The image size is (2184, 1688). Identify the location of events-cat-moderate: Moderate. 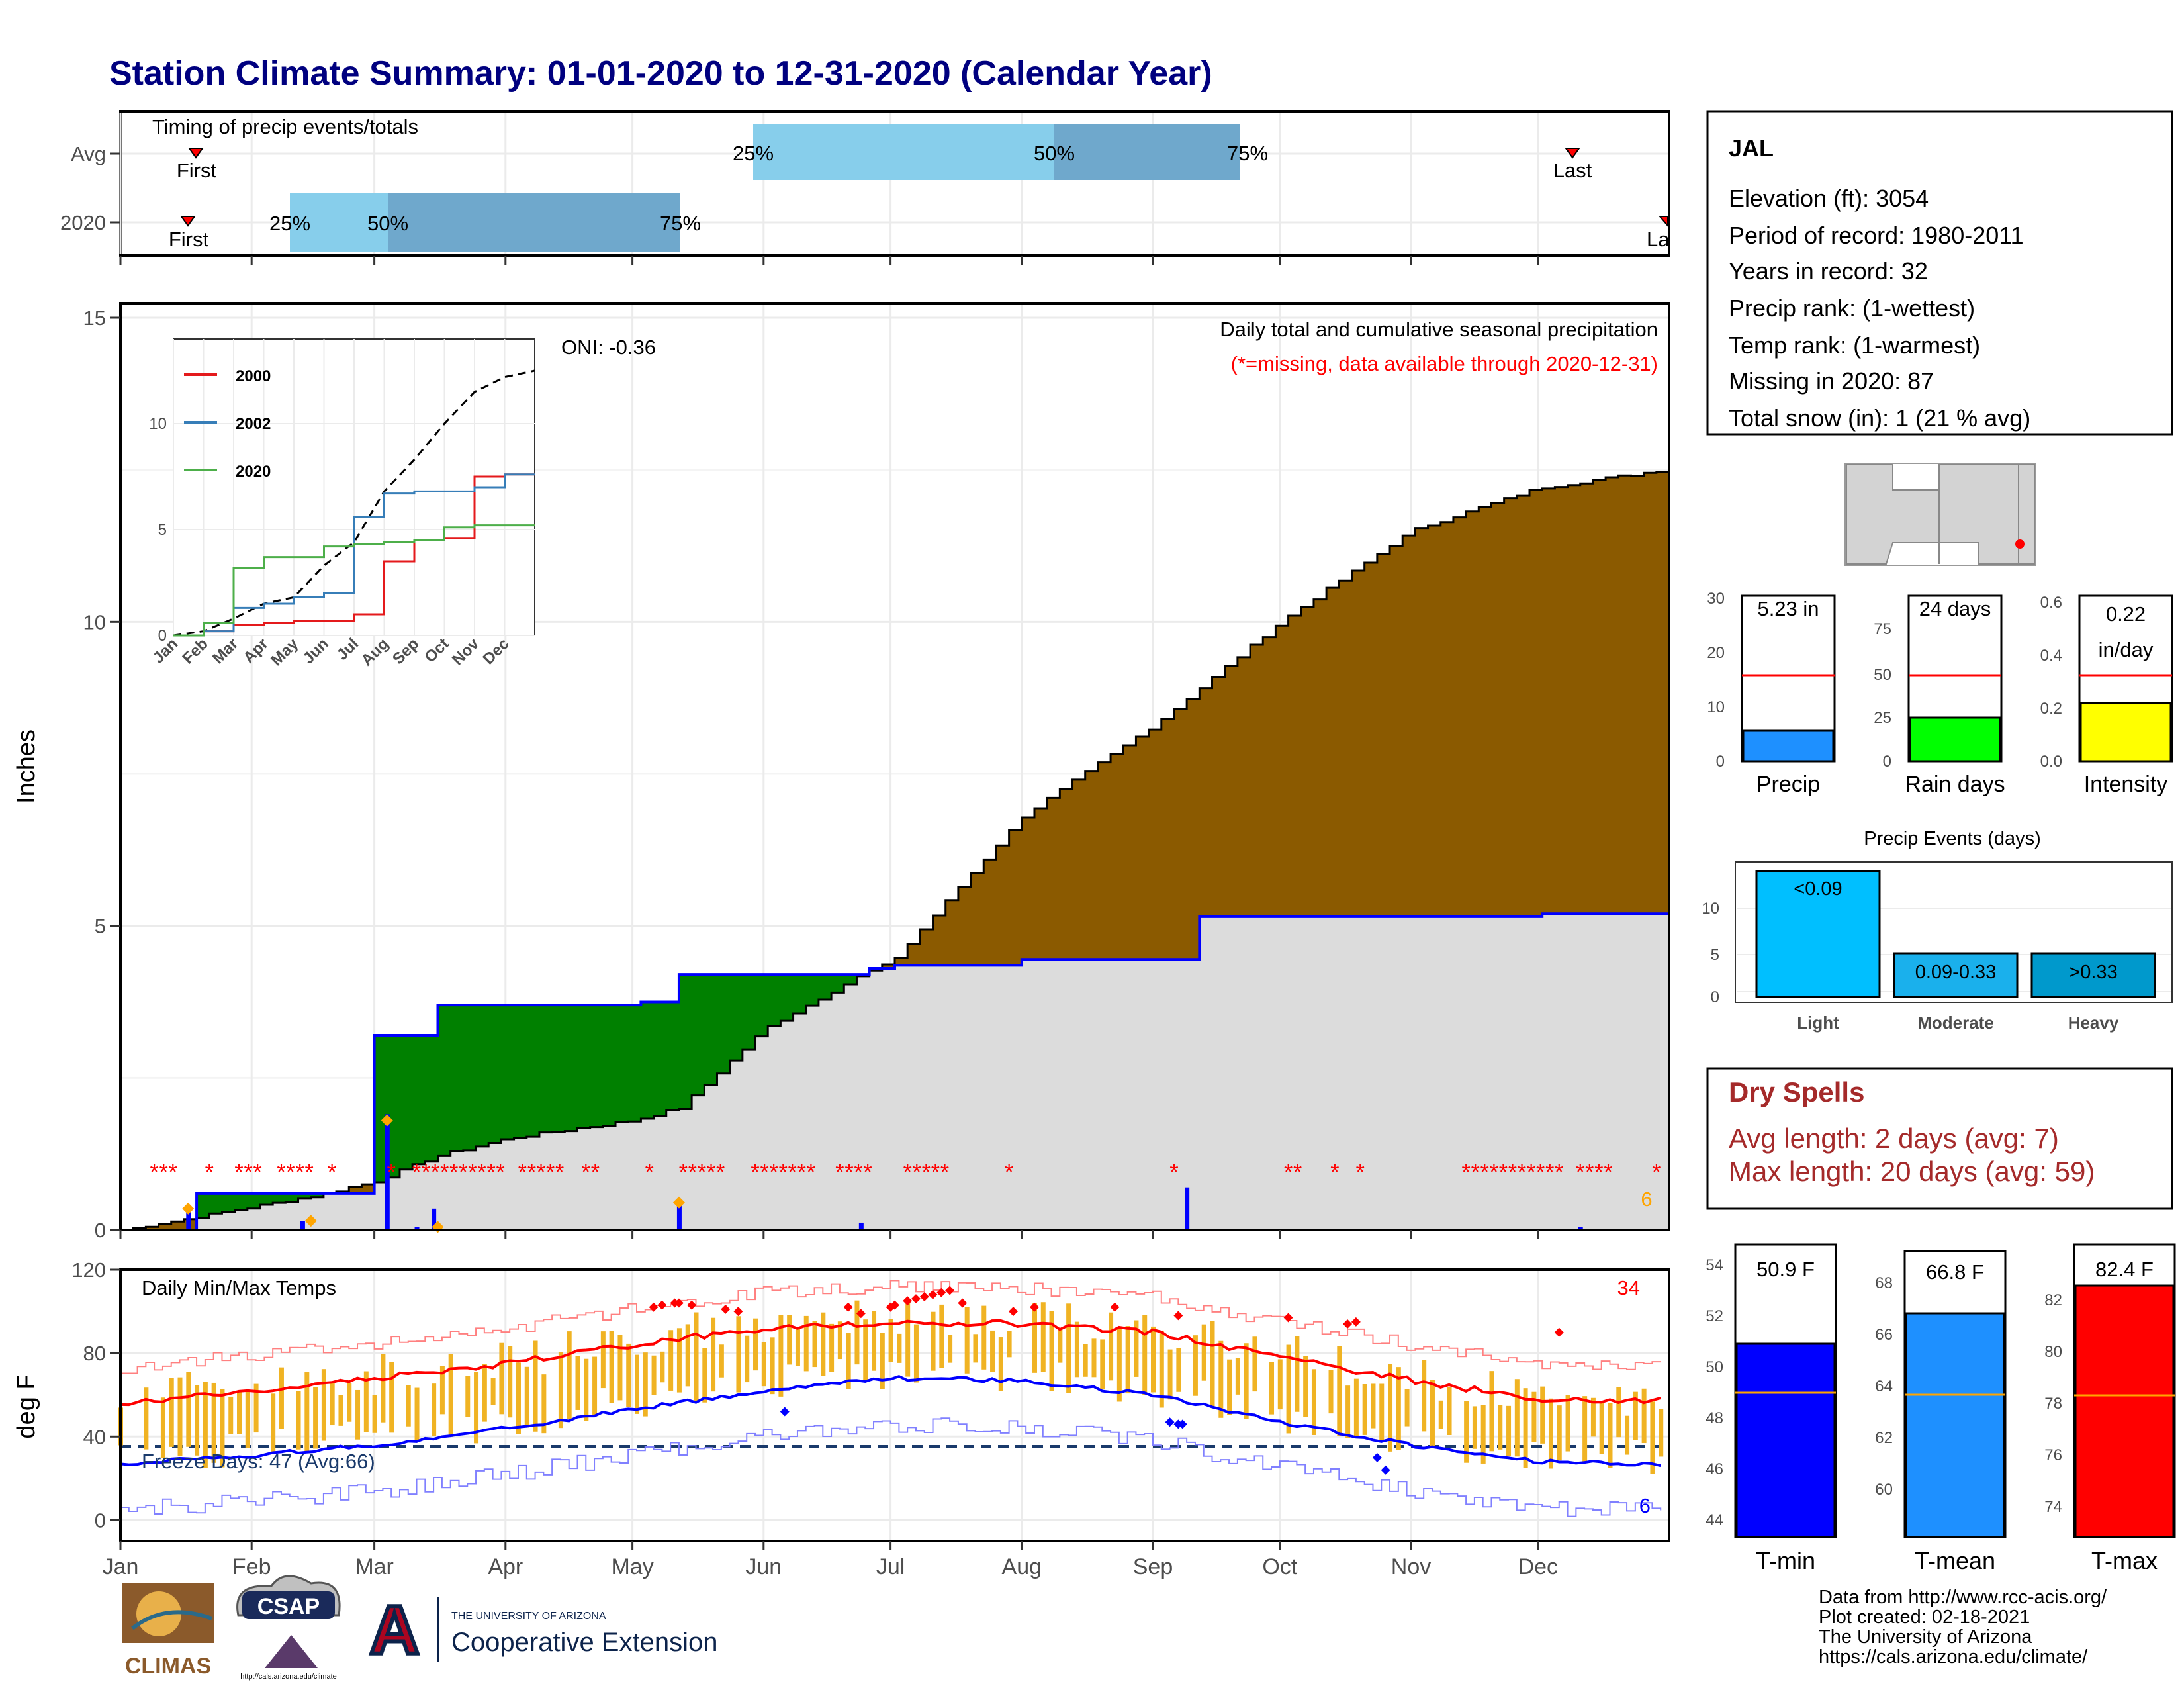
(1955, 1023).